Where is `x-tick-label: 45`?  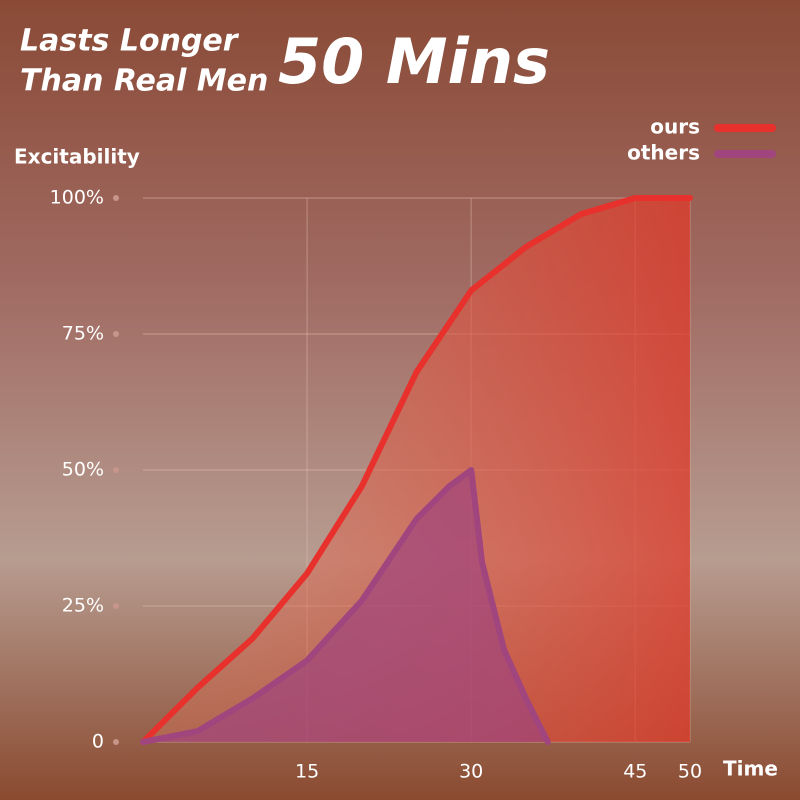 x-tick-label: 45 is located at coordinates (635, 772).